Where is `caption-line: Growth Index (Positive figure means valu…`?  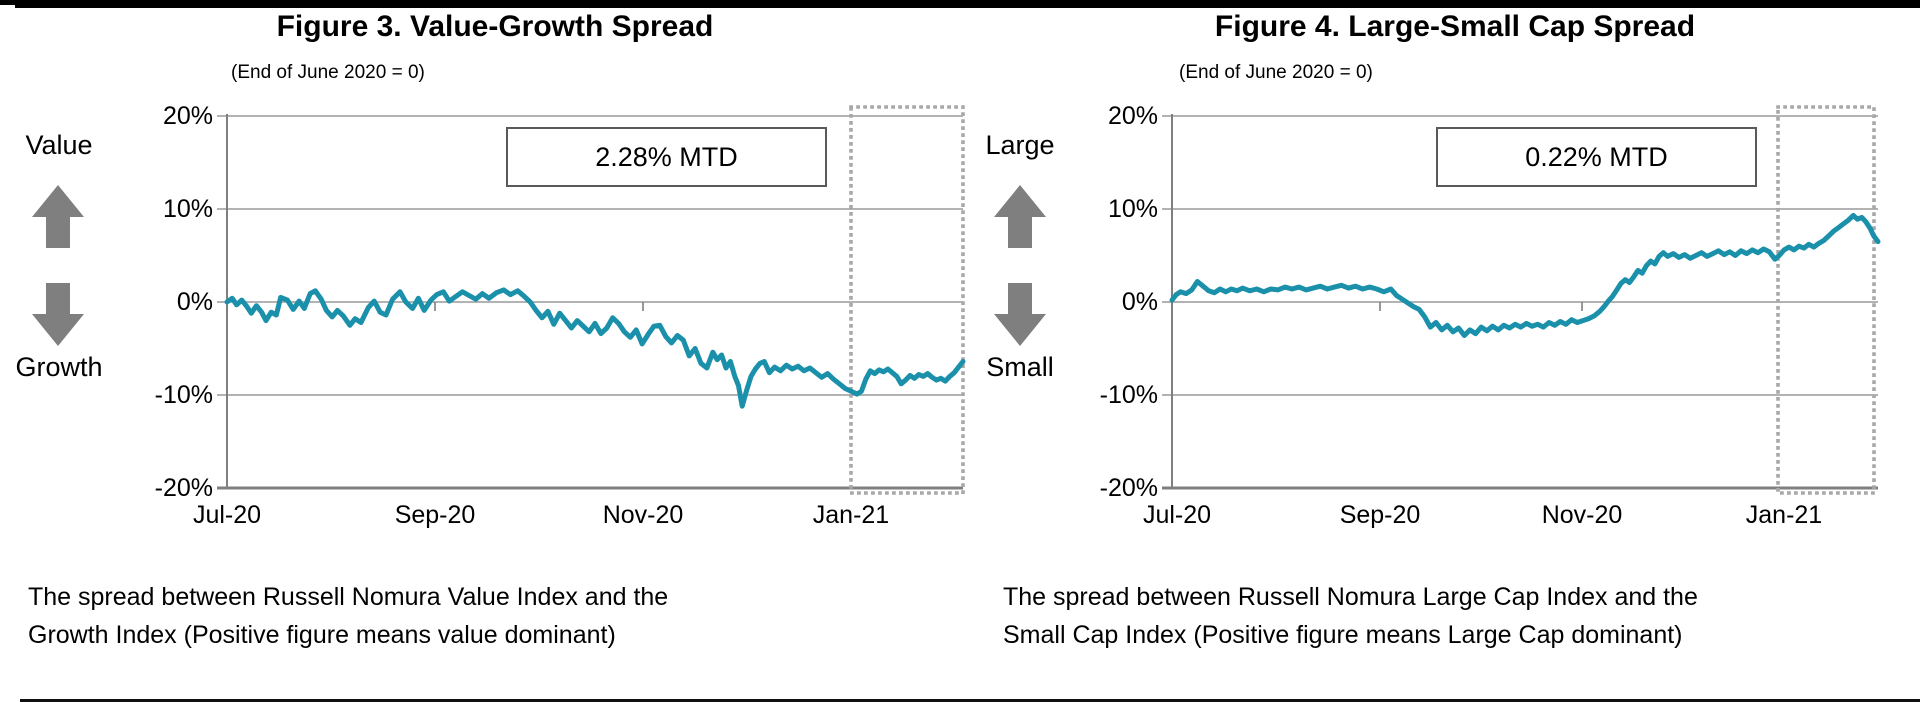 caption-line: Growth Index (Positive figure means valu… is located at coordinates (322, 635).